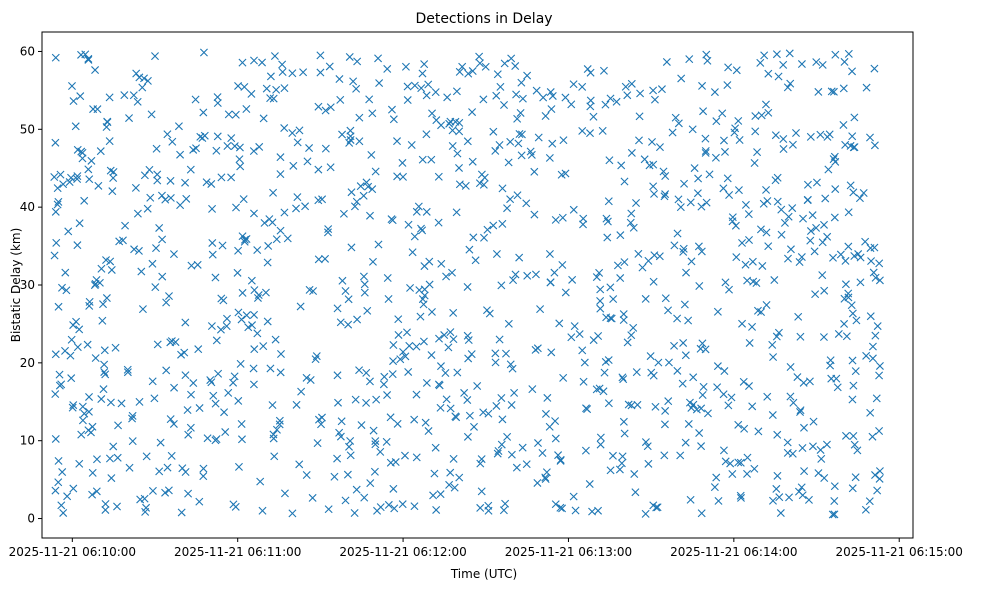 The height and width of the screenshot is (590, 989). What do you see at coordinates (483, 19) in the screenshot?
I see `chart-title: Detections in Delay` at bounding box center [483, 19].